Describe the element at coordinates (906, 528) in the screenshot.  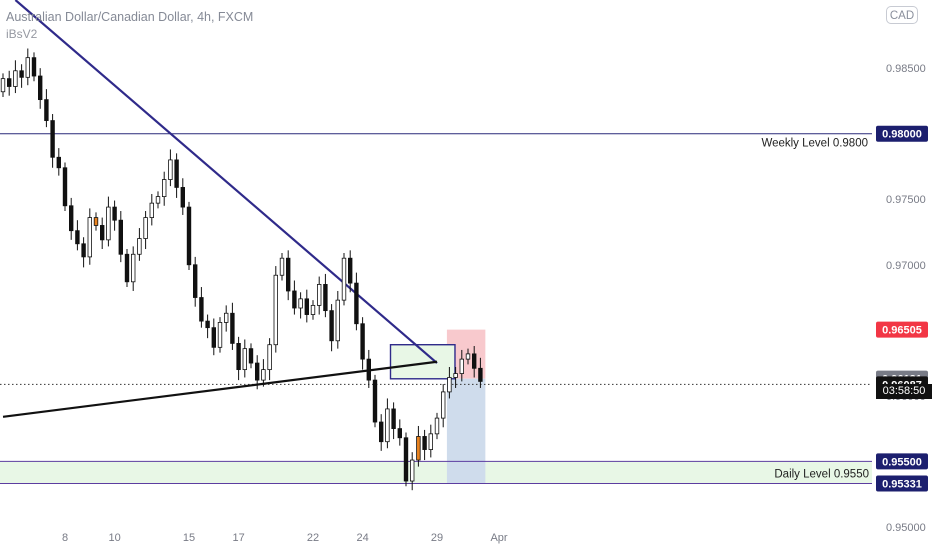
I see `price-tick-label: 0.95000` at that location.